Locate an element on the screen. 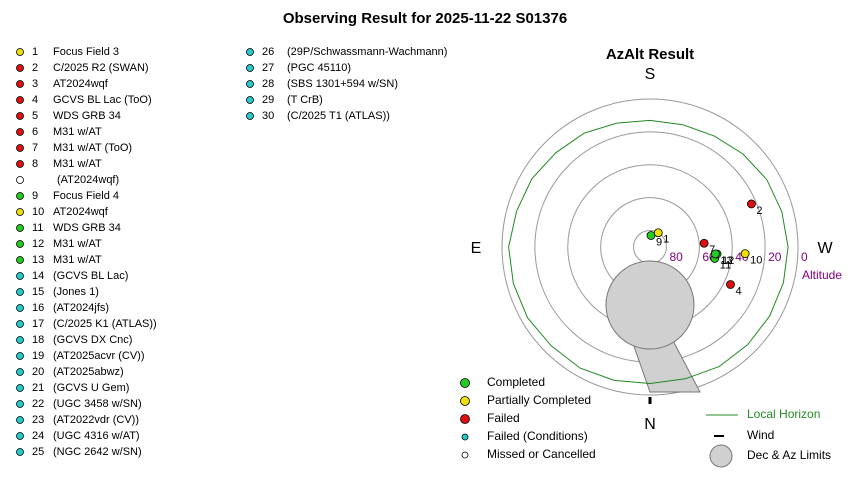 This screenshot has width=850, height=480. target-name: M31 w/AT is located at coordinates (77, 164).